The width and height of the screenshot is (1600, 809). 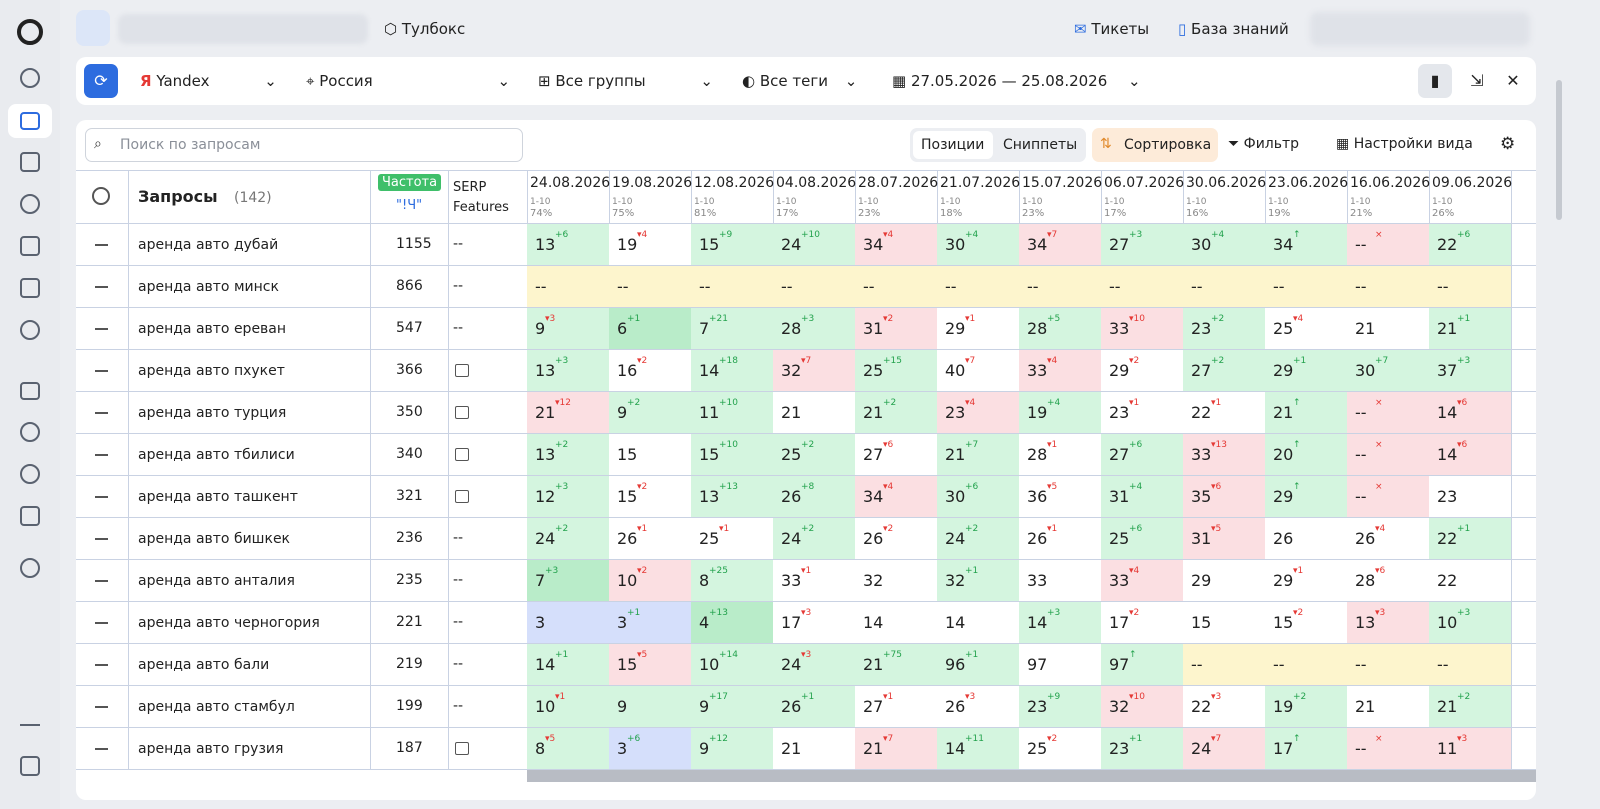 What do you see at coordinates (568, 328) in the screenshot?
I see `position-cell: 9 ▾3` at bounding box center [568, 328].